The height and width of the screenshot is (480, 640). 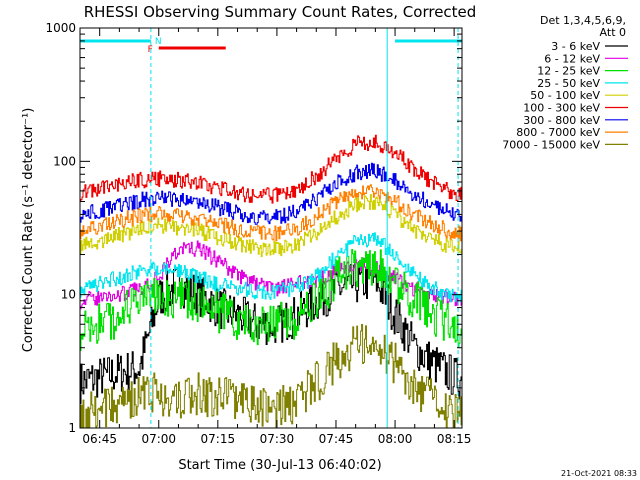 What do you see at coordinates (568, 83) in the screenshot?
I see `legend-label: 25 - 50 keV` at bounding box center [568, 83].